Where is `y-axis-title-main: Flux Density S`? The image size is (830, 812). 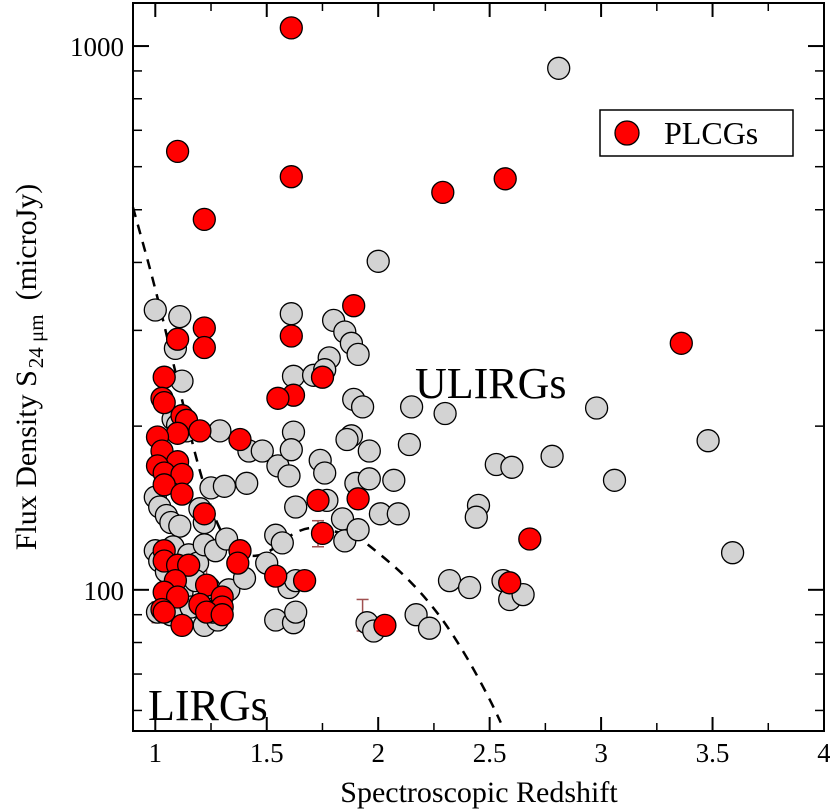 y-axis-title-main: Flux Density S is located at coordinates (26, 460).